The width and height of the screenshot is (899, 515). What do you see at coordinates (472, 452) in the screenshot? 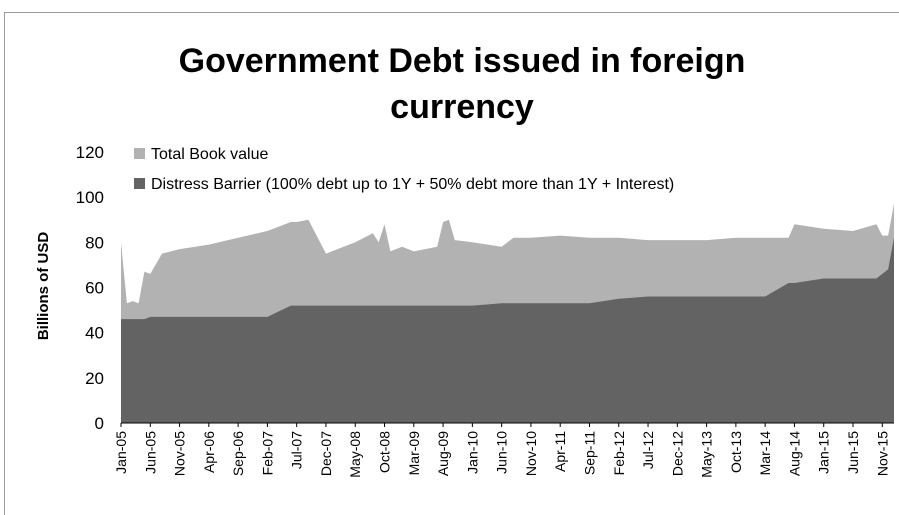
I see `x-tick-label: Jan-10` at bounding box center [472, 452].